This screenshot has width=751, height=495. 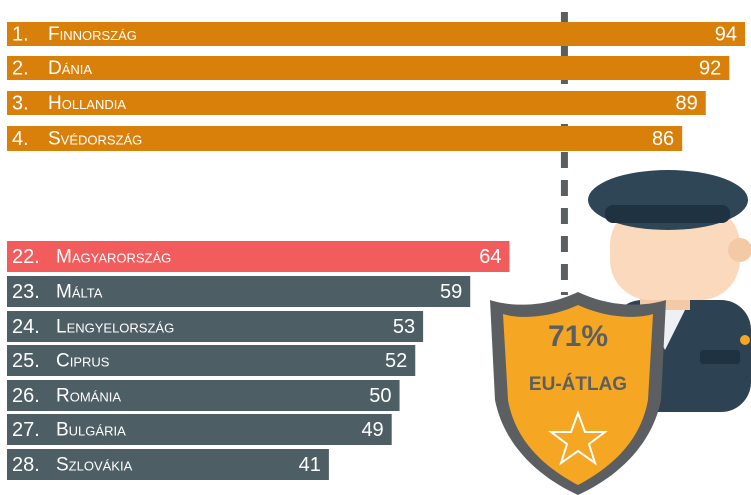 What do you see at coordinates (20, 68) in the screenshot?
I see `rank-label: 2.` at bounding box center [20, 68].